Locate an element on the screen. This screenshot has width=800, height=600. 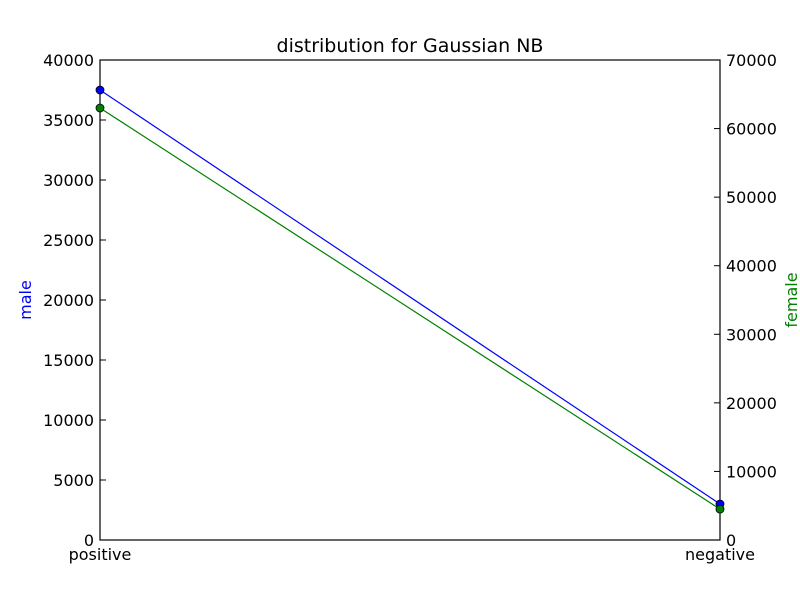
right-tick-label: 70000 is located at coordinates (751, 60).